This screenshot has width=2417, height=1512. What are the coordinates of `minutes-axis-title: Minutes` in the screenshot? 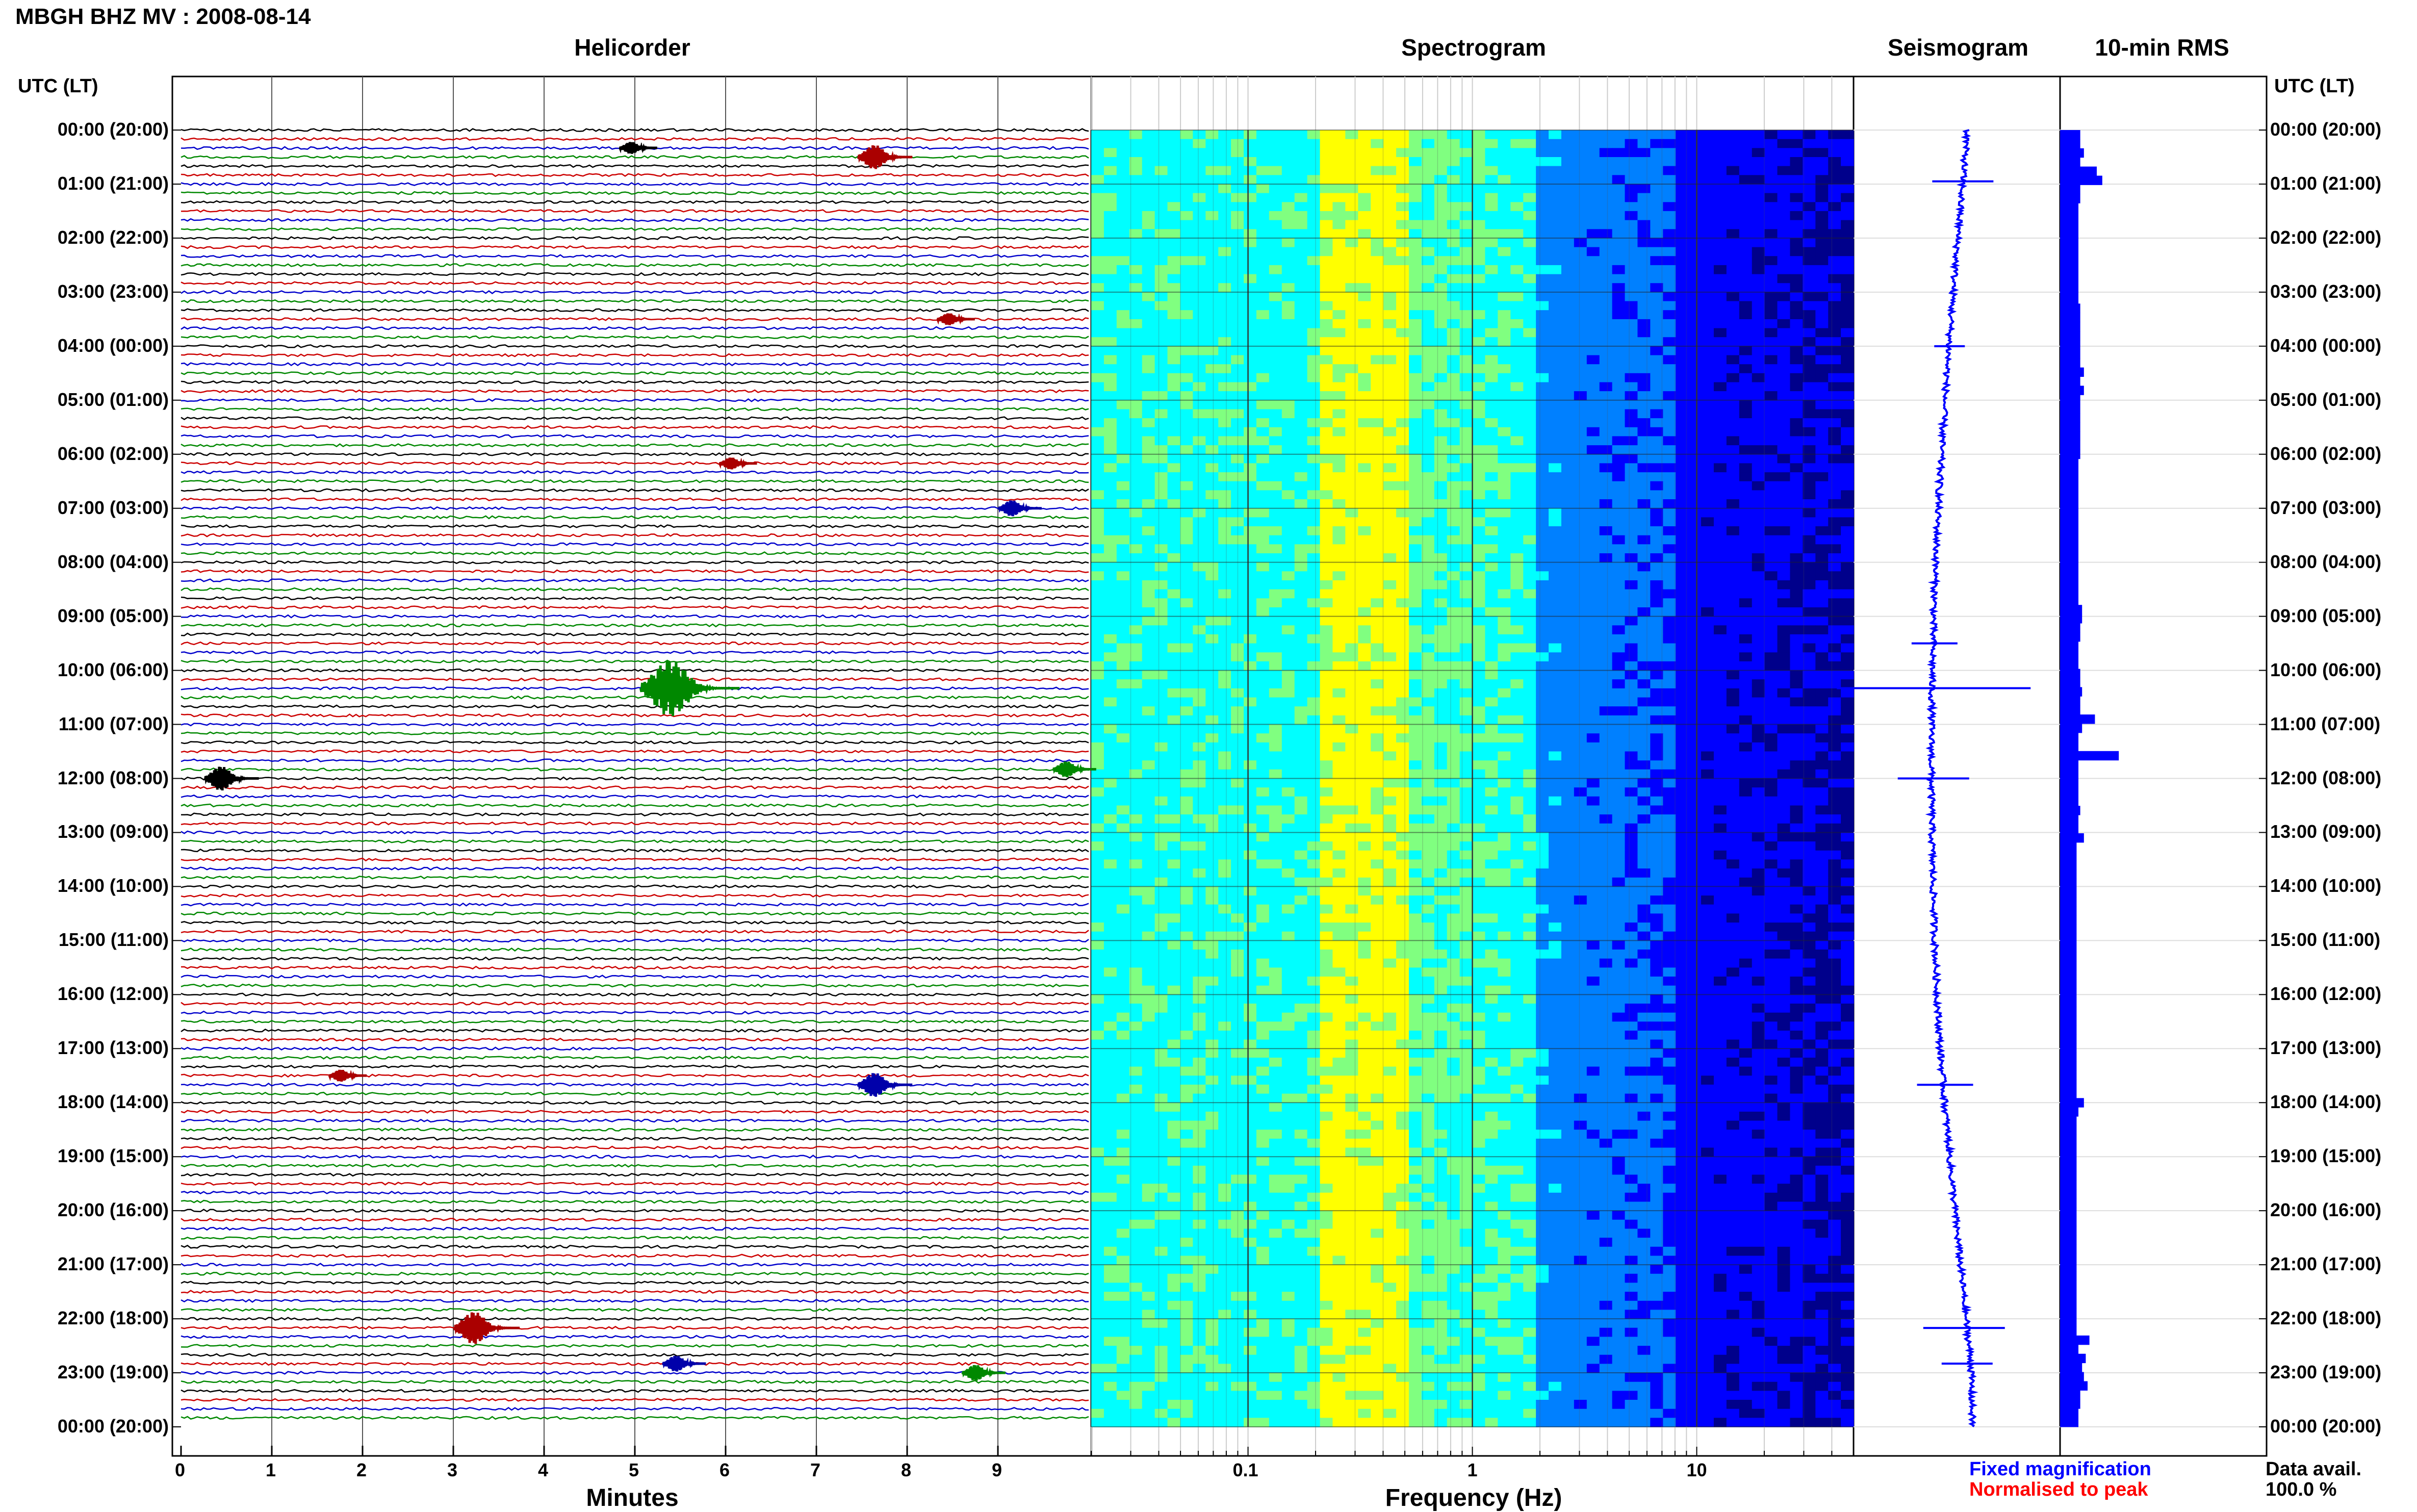 It's located at (632, 1498).